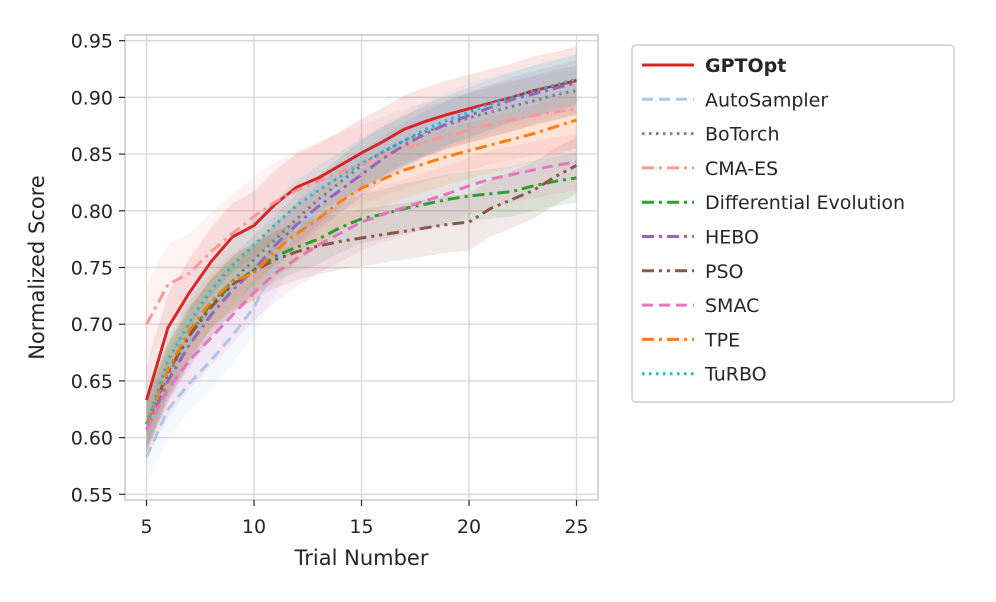 The height and width of the screenshot is (602, 996). What do you see at coordinates (361, 527) in the screenshot?
I see `x-tick-label: 15` at bounding box center [361, 527].